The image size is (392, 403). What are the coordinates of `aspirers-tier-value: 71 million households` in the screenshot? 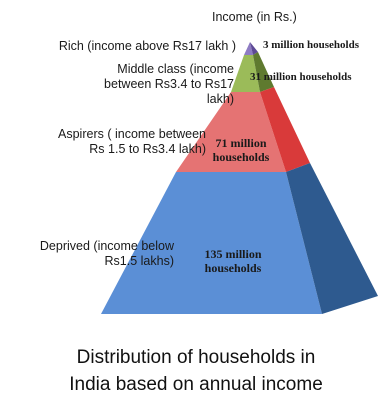 It's located at (241, 150).